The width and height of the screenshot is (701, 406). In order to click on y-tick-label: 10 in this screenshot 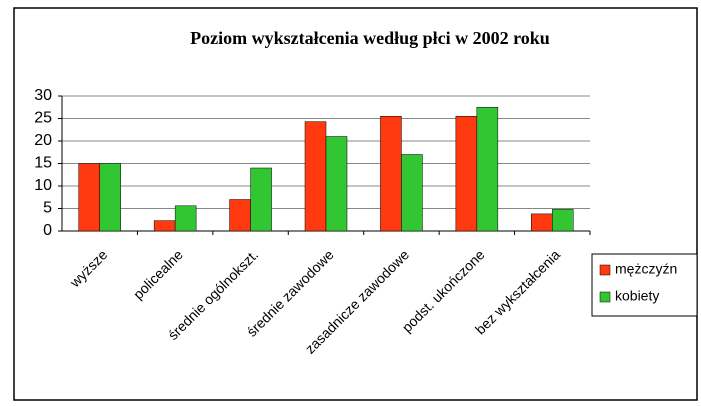, I will do `click(43, 185)`.